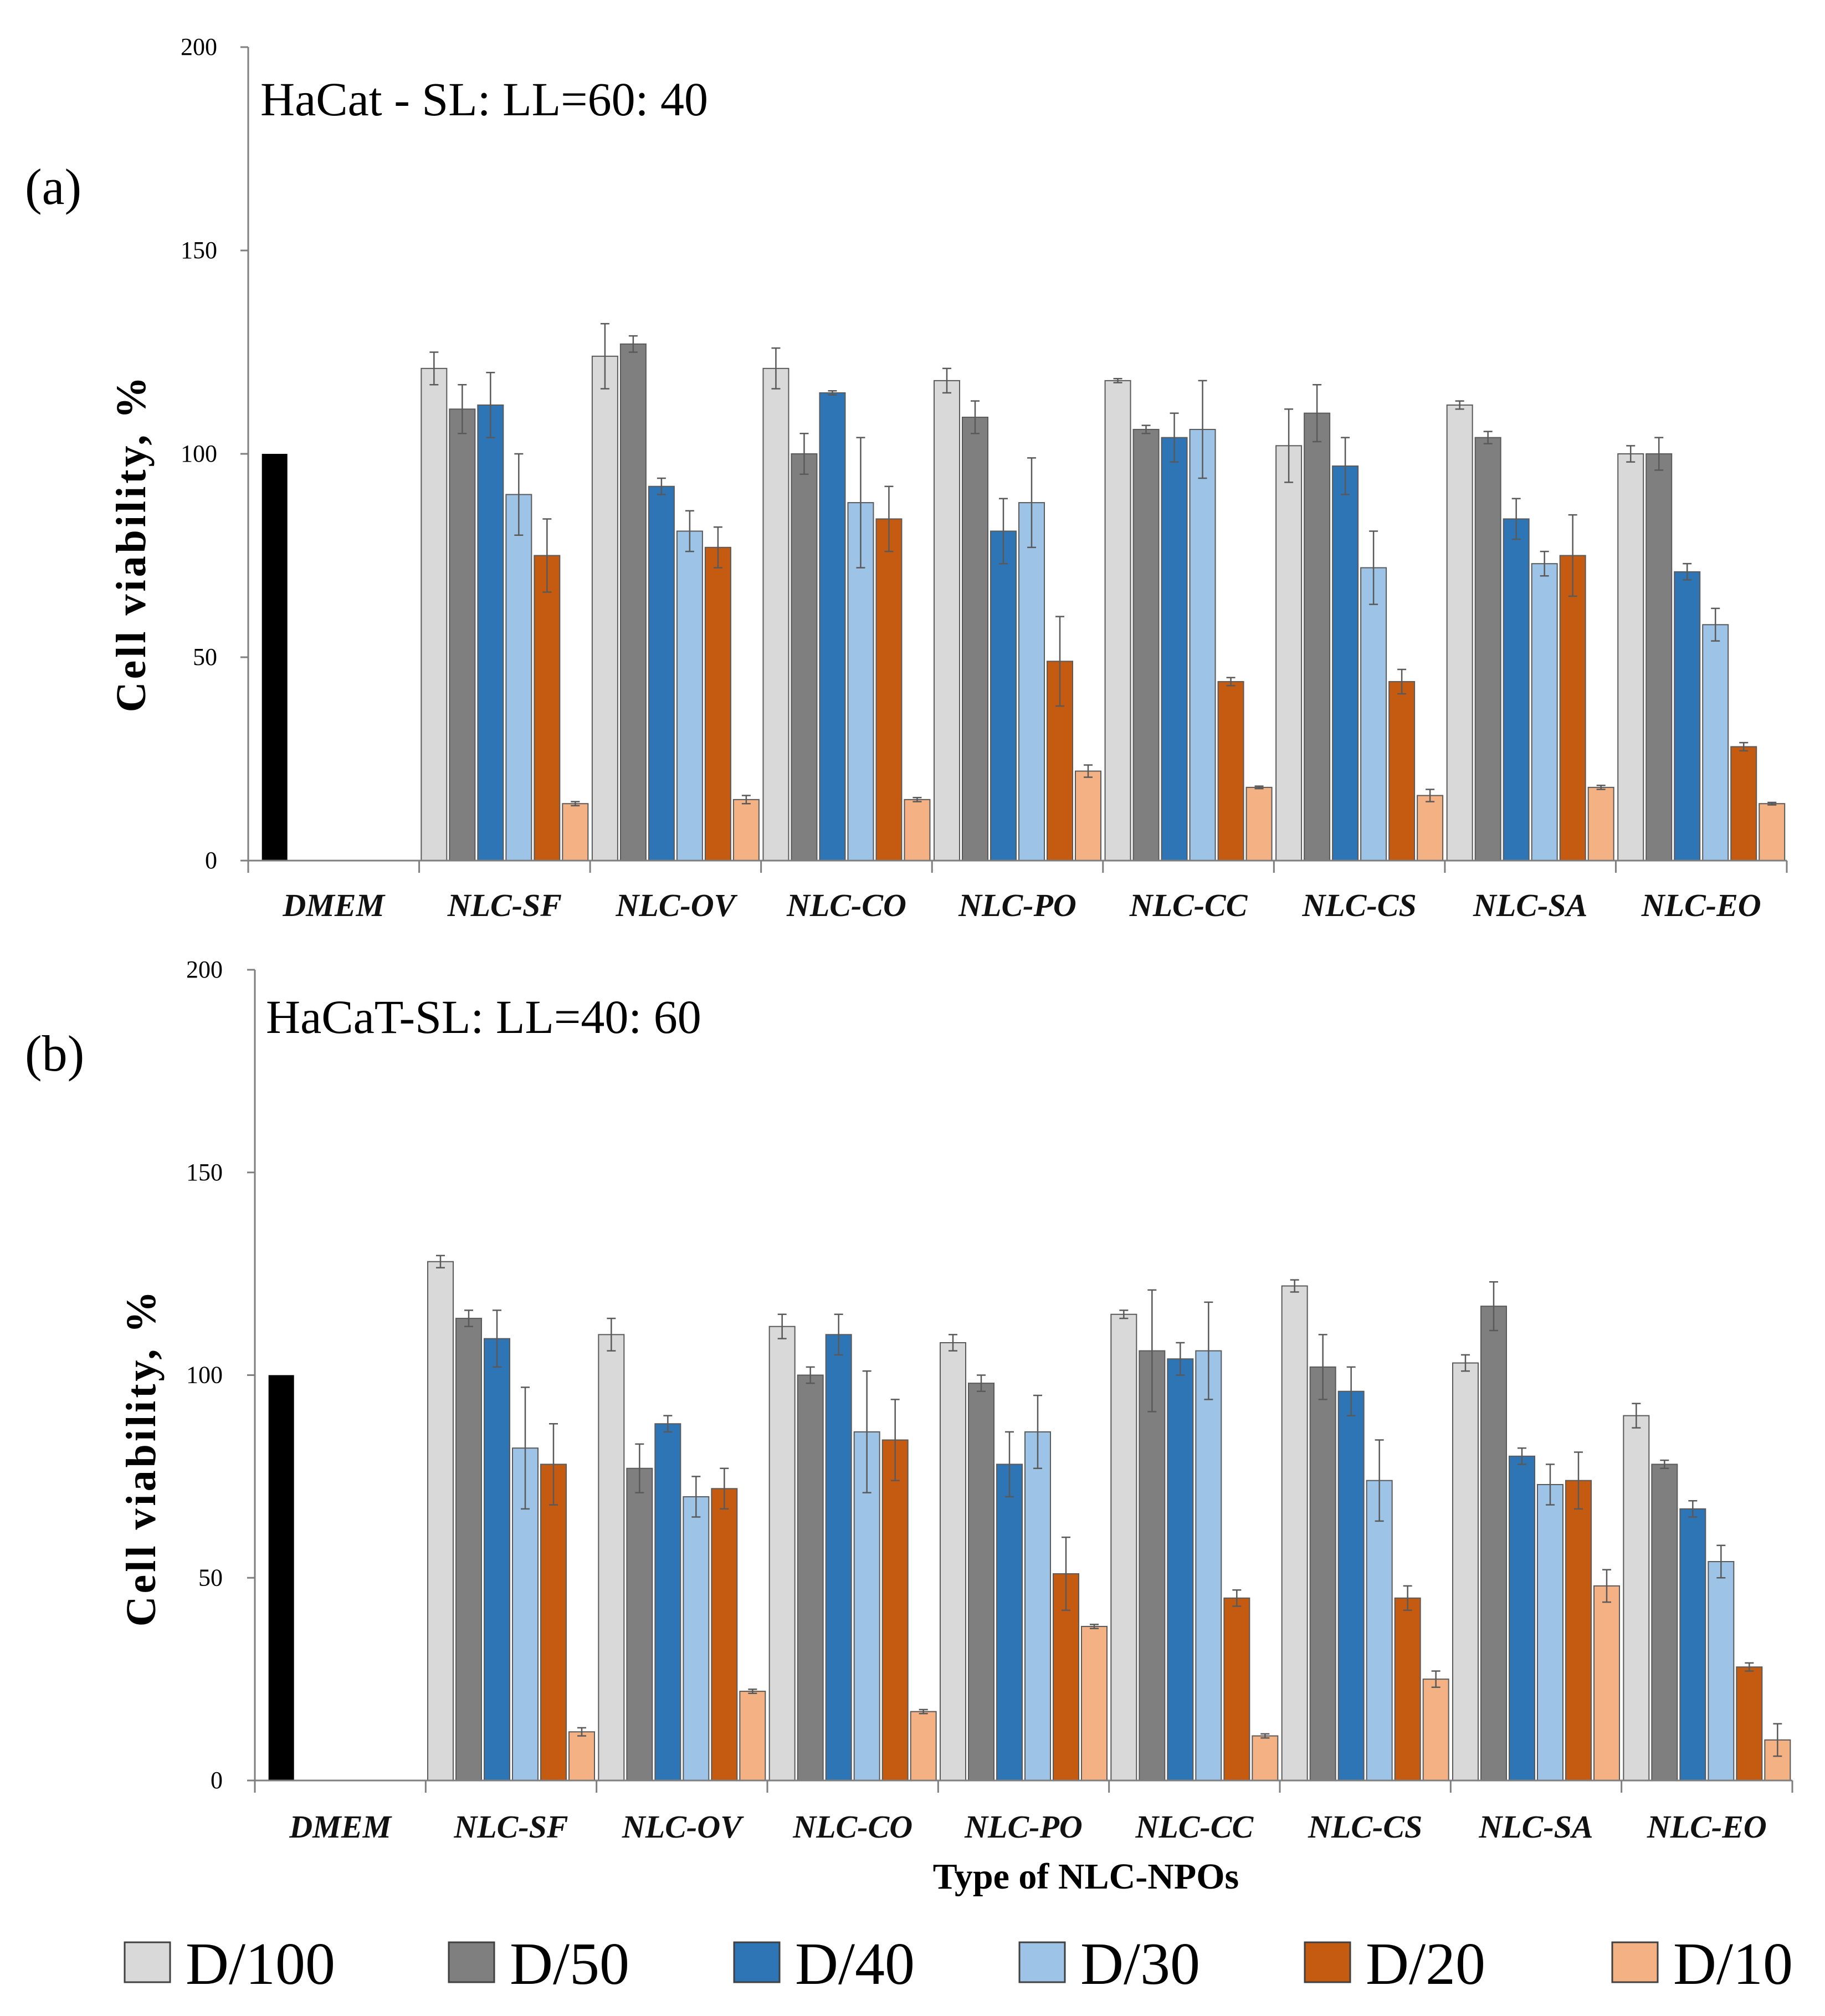 Image resolution: width=1825 pixels, height=2016 pixels. What do you see at coordinates (569, 1964) in the screenshot?
I see `legend-label: D/50` at bounding box center [569, 1964].